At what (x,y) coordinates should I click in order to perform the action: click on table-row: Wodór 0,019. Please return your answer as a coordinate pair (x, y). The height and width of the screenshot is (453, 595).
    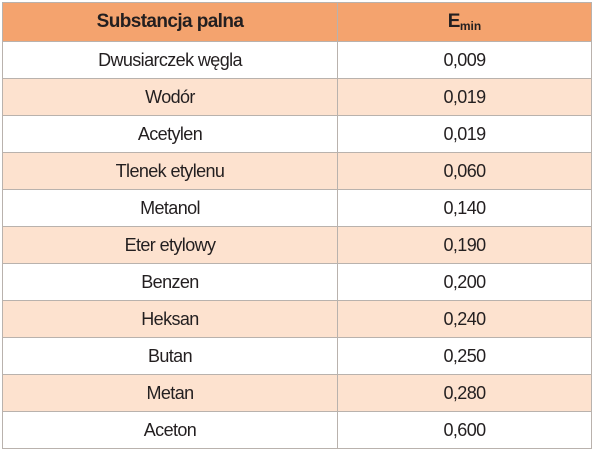
    Looking at the image, I should click on (297, 97).